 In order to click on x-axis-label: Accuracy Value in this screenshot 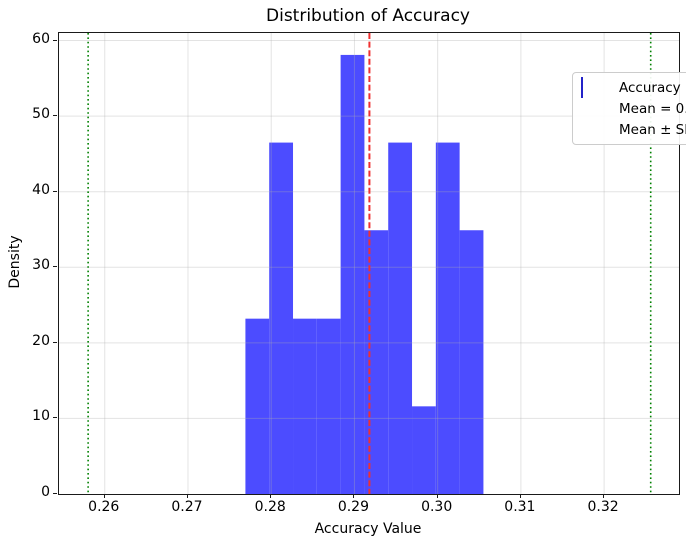, I will do `click(368, 529)`.